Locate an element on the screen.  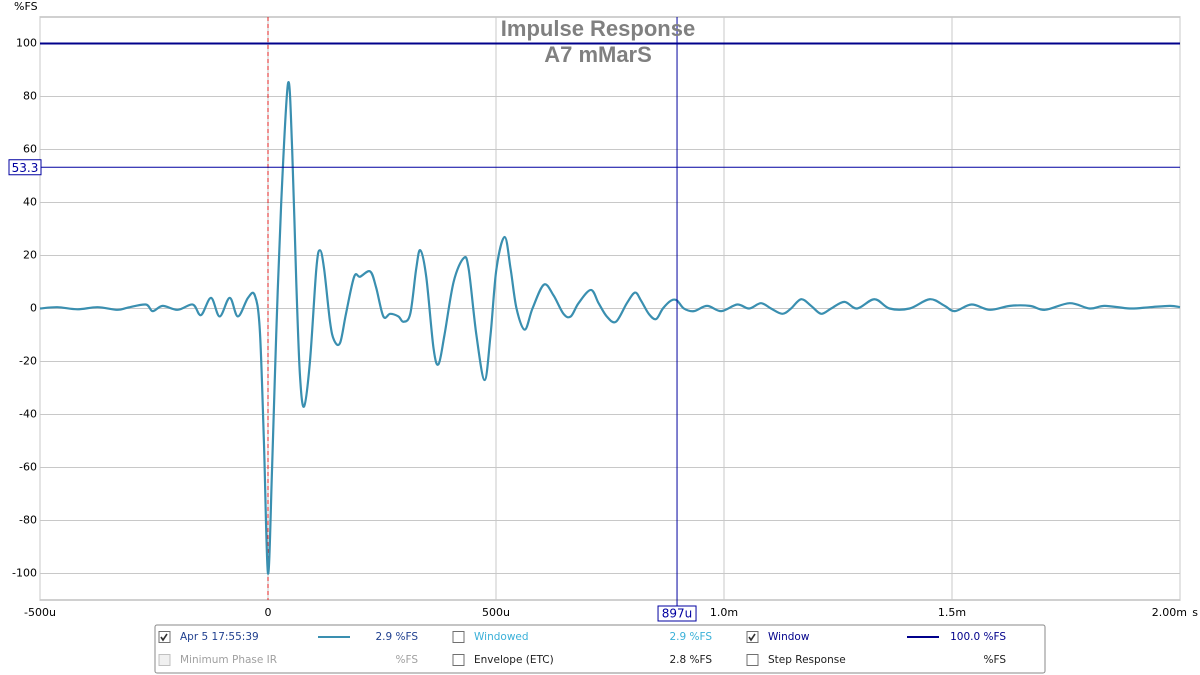
x-axis-label: s is located at coordinates (1195, 612).